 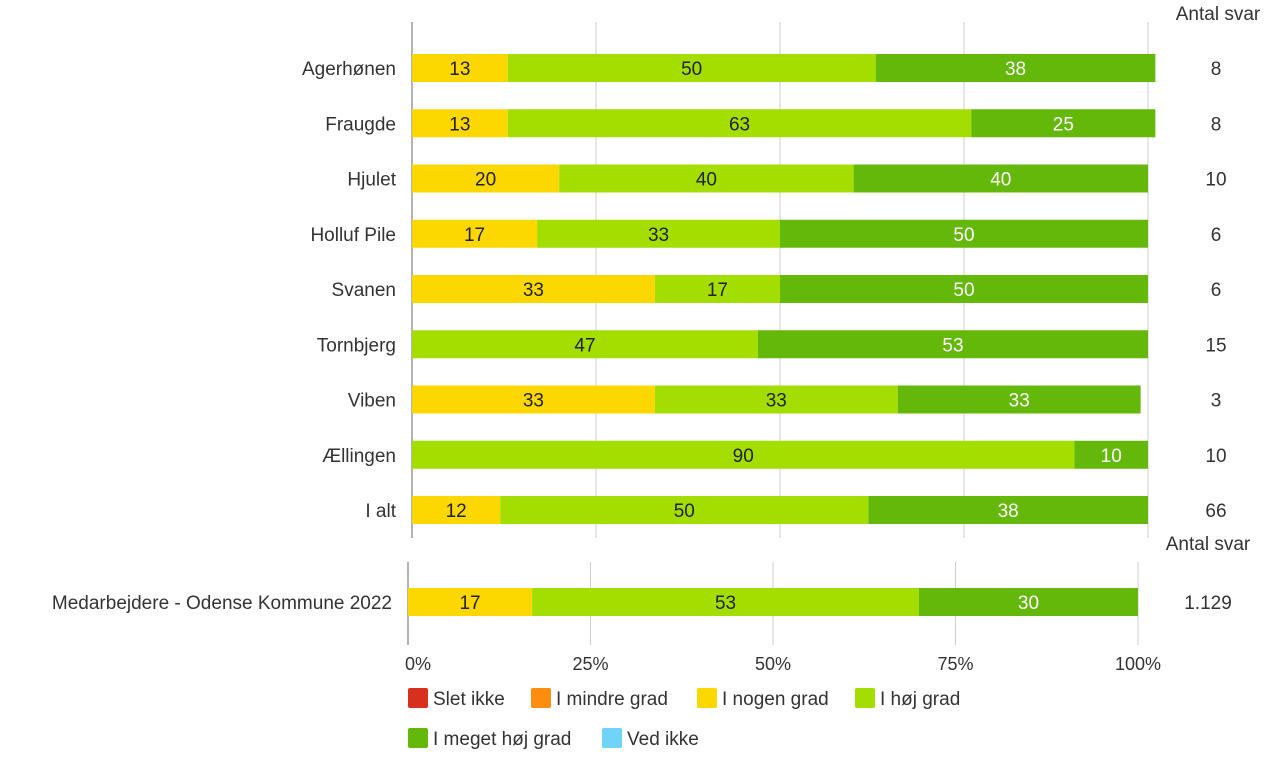 I want to click on category-label: I alt, so click(x=380, y=511).